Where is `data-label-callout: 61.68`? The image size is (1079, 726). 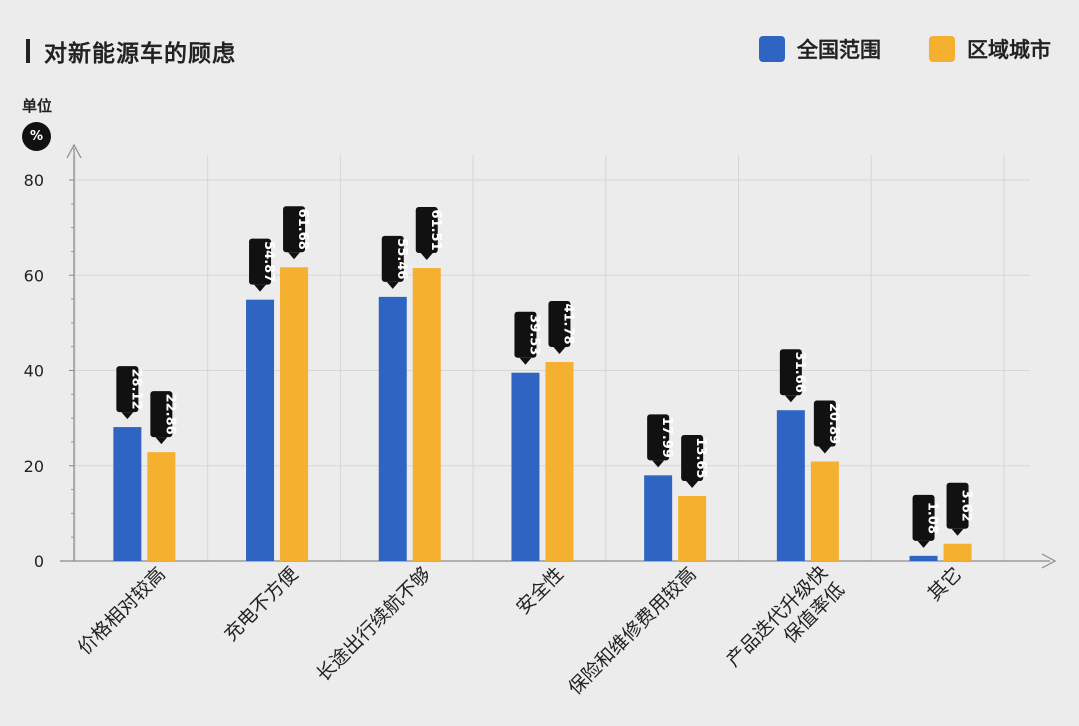
data-label-callout: 61.68 is located at coordinates (296, 233).